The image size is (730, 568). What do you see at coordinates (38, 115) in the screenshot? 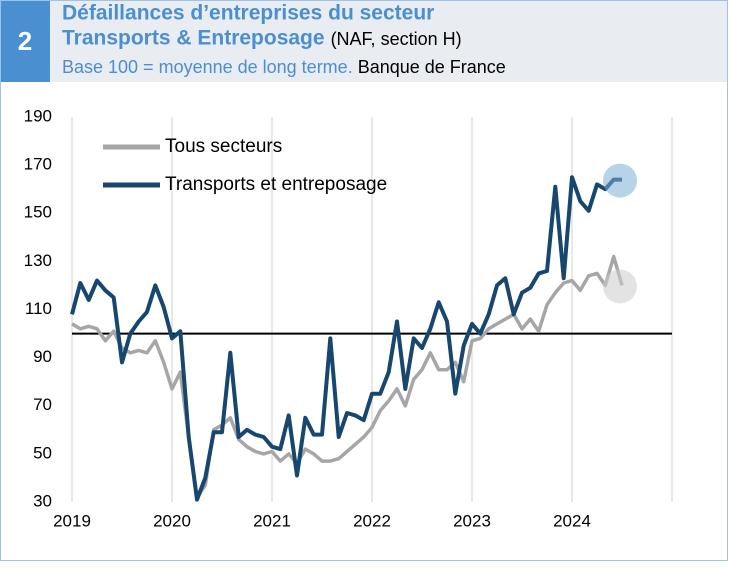
I see `y-tick-label: 190` at bounding box center [38, 115].